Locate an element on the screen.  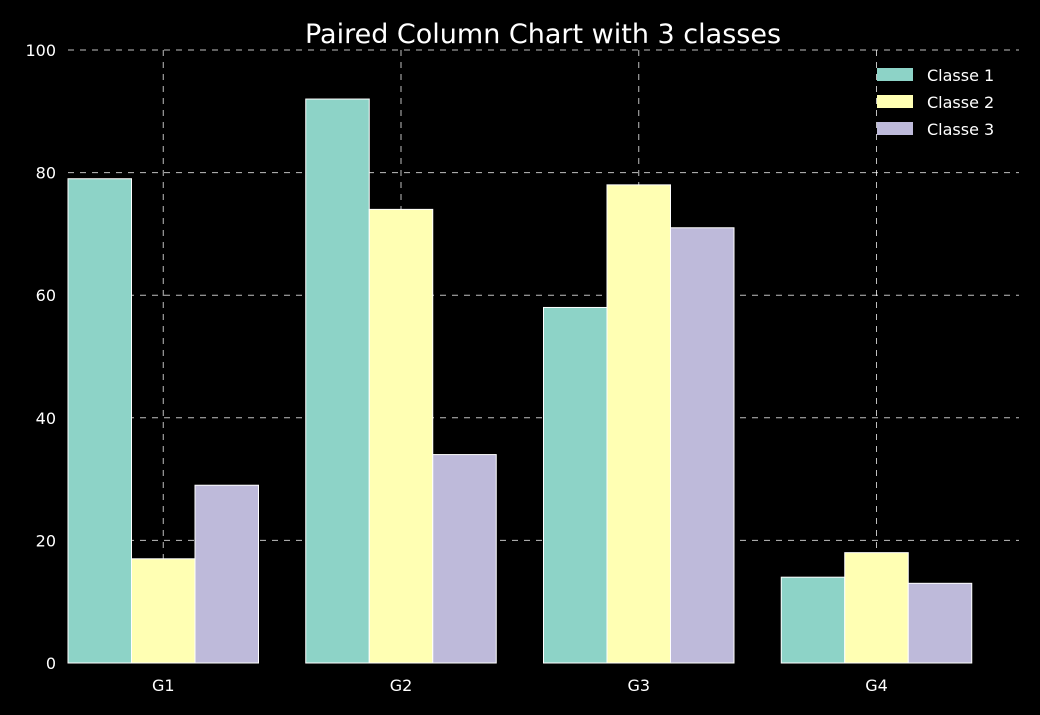
bar-classe-3-g2 is located at coordinates (464, 559).